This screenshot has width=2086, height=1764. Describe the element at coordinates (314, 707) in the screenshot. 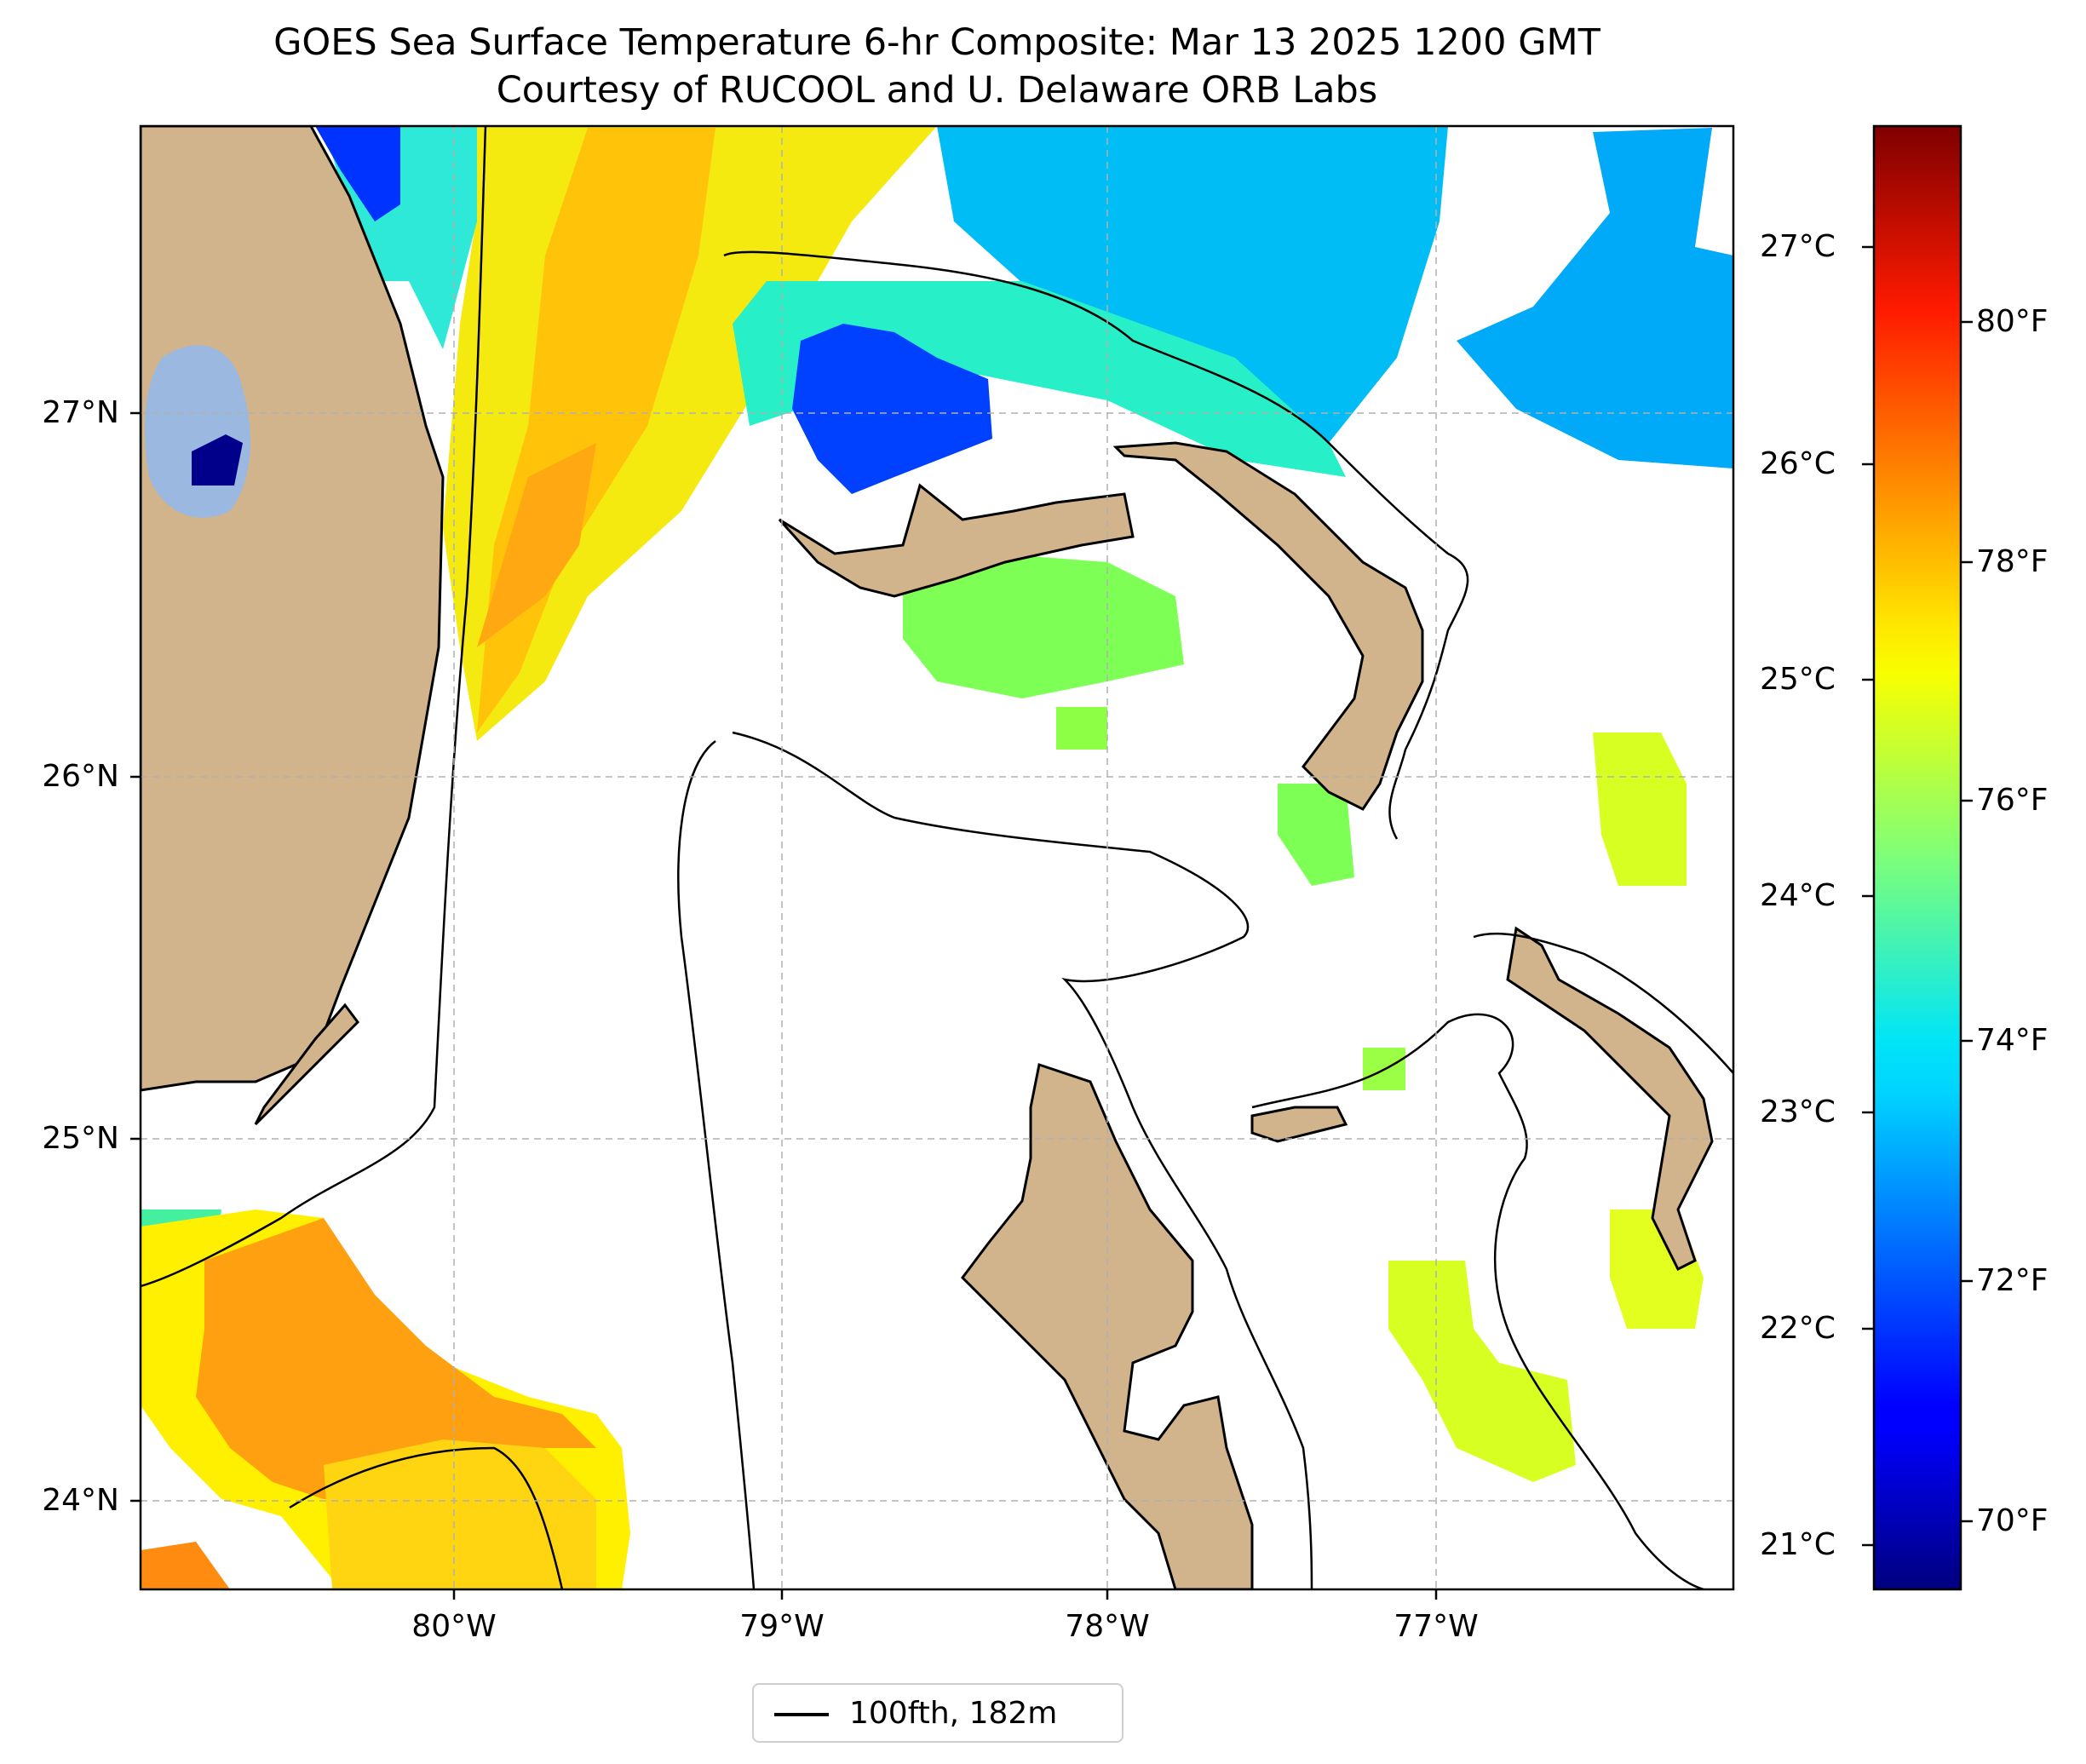

I see `isobath-florida-shelf` at that location.